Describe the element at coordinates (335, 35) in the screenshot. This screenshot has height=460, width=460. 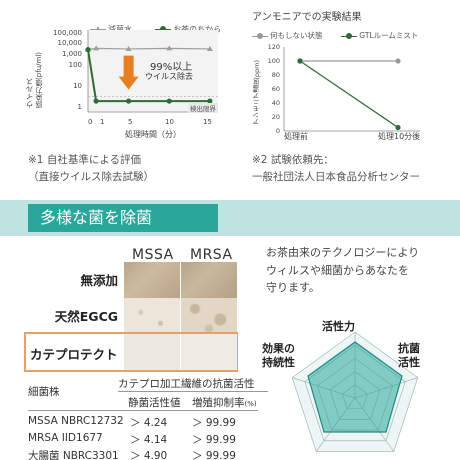
I see `ammonia-legend: 何もしない状態 GTLルームミスト` at that location.